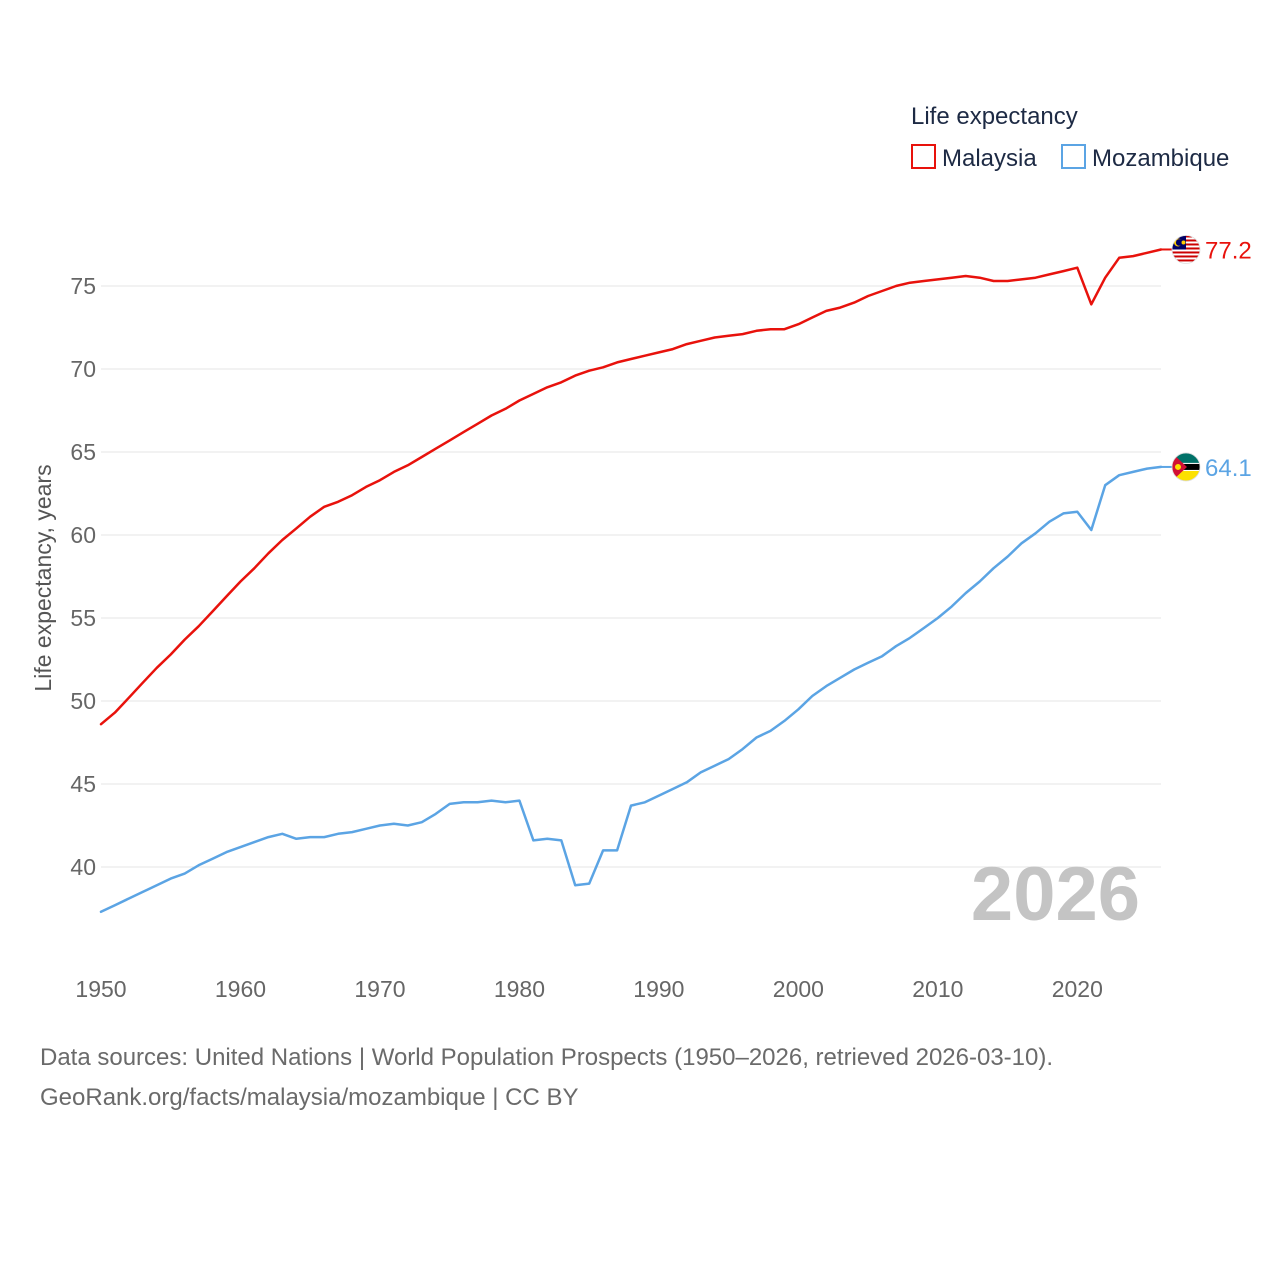 The height and width of the screenshot is (1280, 1280). Describe the element at coordinates (923, 156) in the screenshot. I see `legend-swatch-malaysia` at that location.